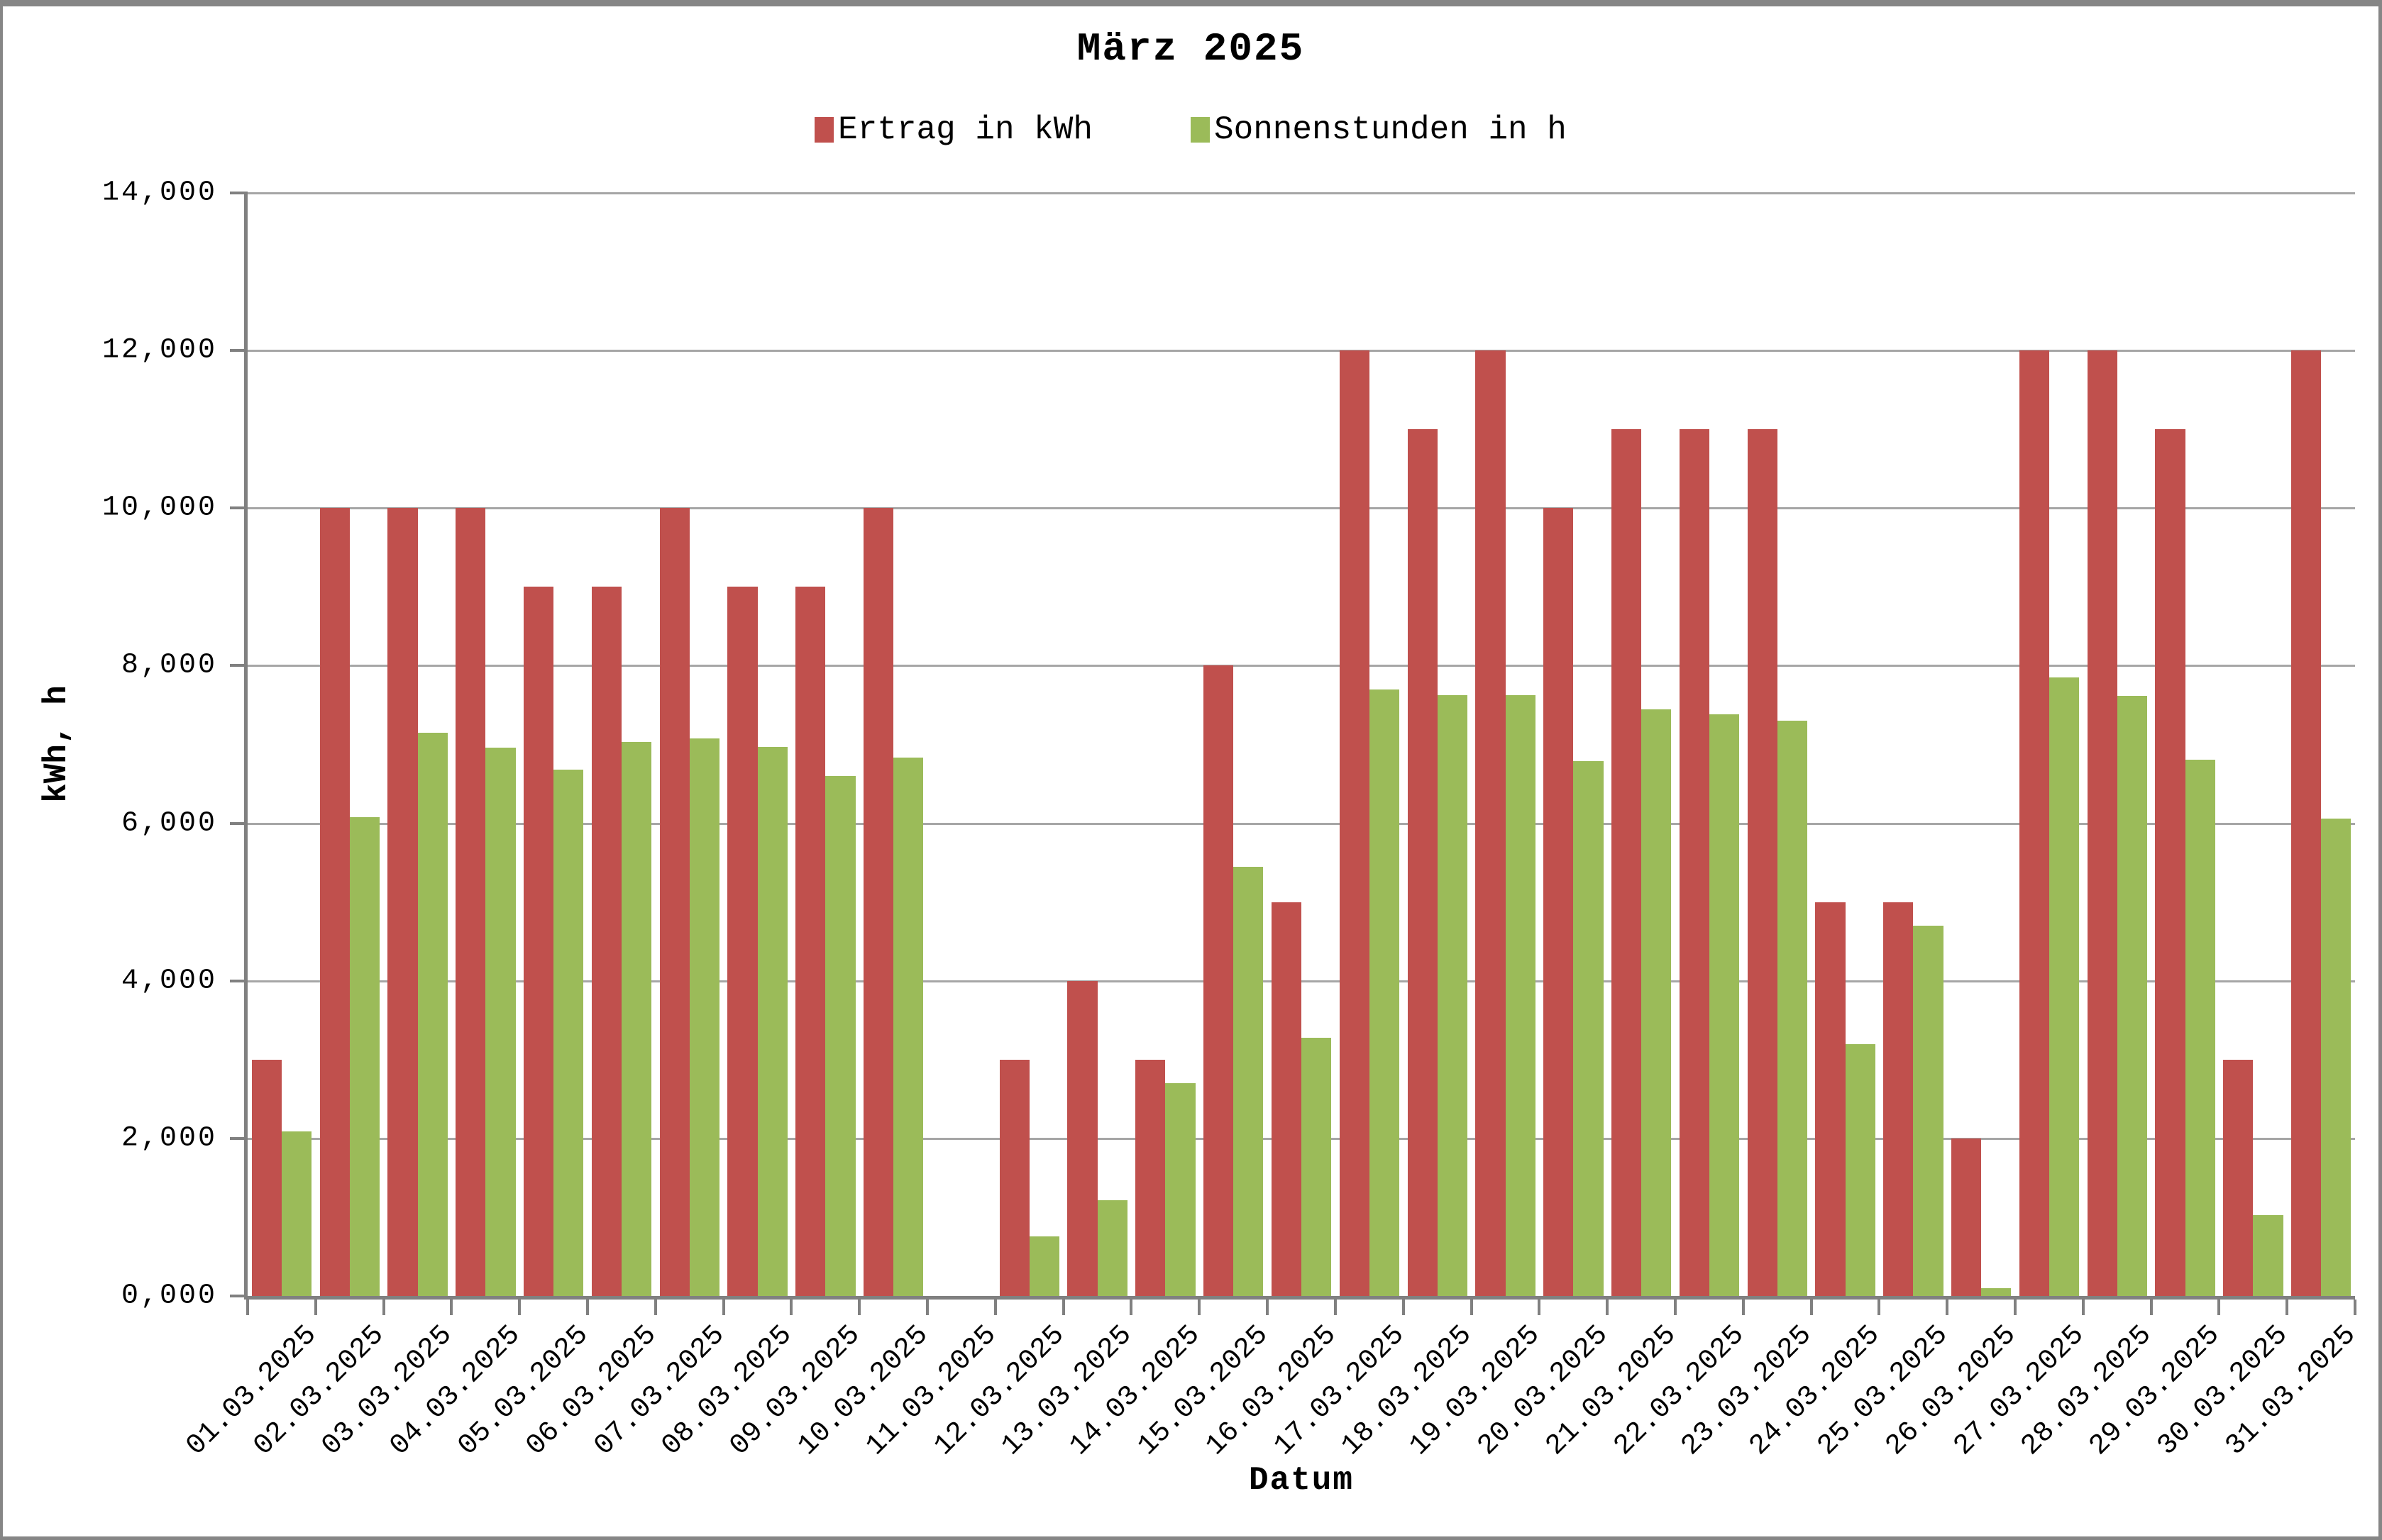  Describe the element at coordinates (246, 746) in the screenshot. I see `y-axis-line` at that location.